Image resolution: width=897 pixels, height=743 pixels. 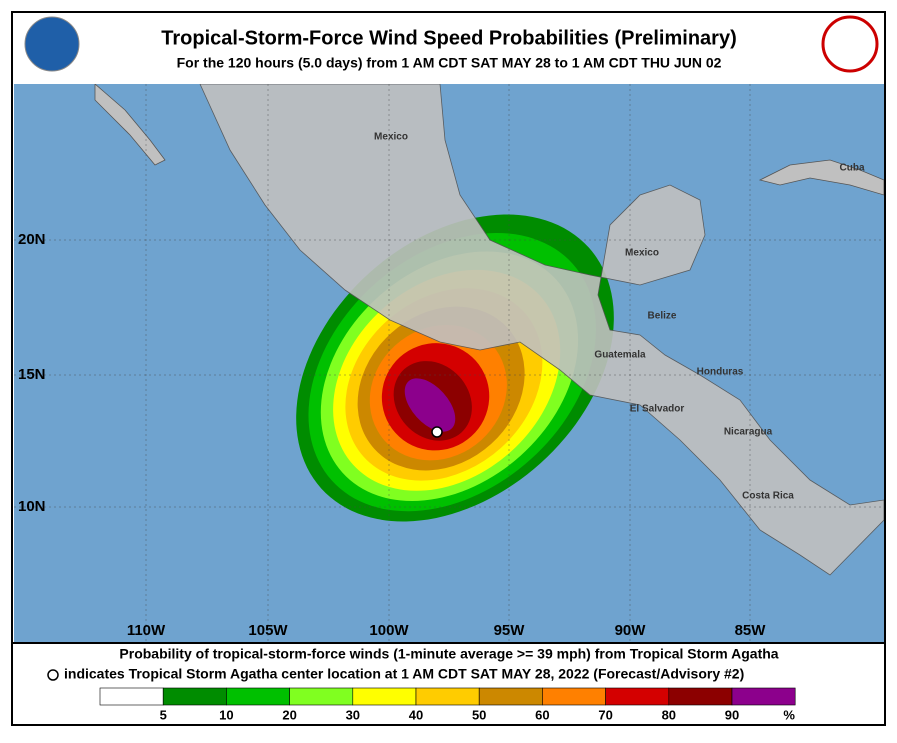 What do you see at coordinates (430, 405) in the screenshot?
I see `probability-band` at bounding box center [430, 405].